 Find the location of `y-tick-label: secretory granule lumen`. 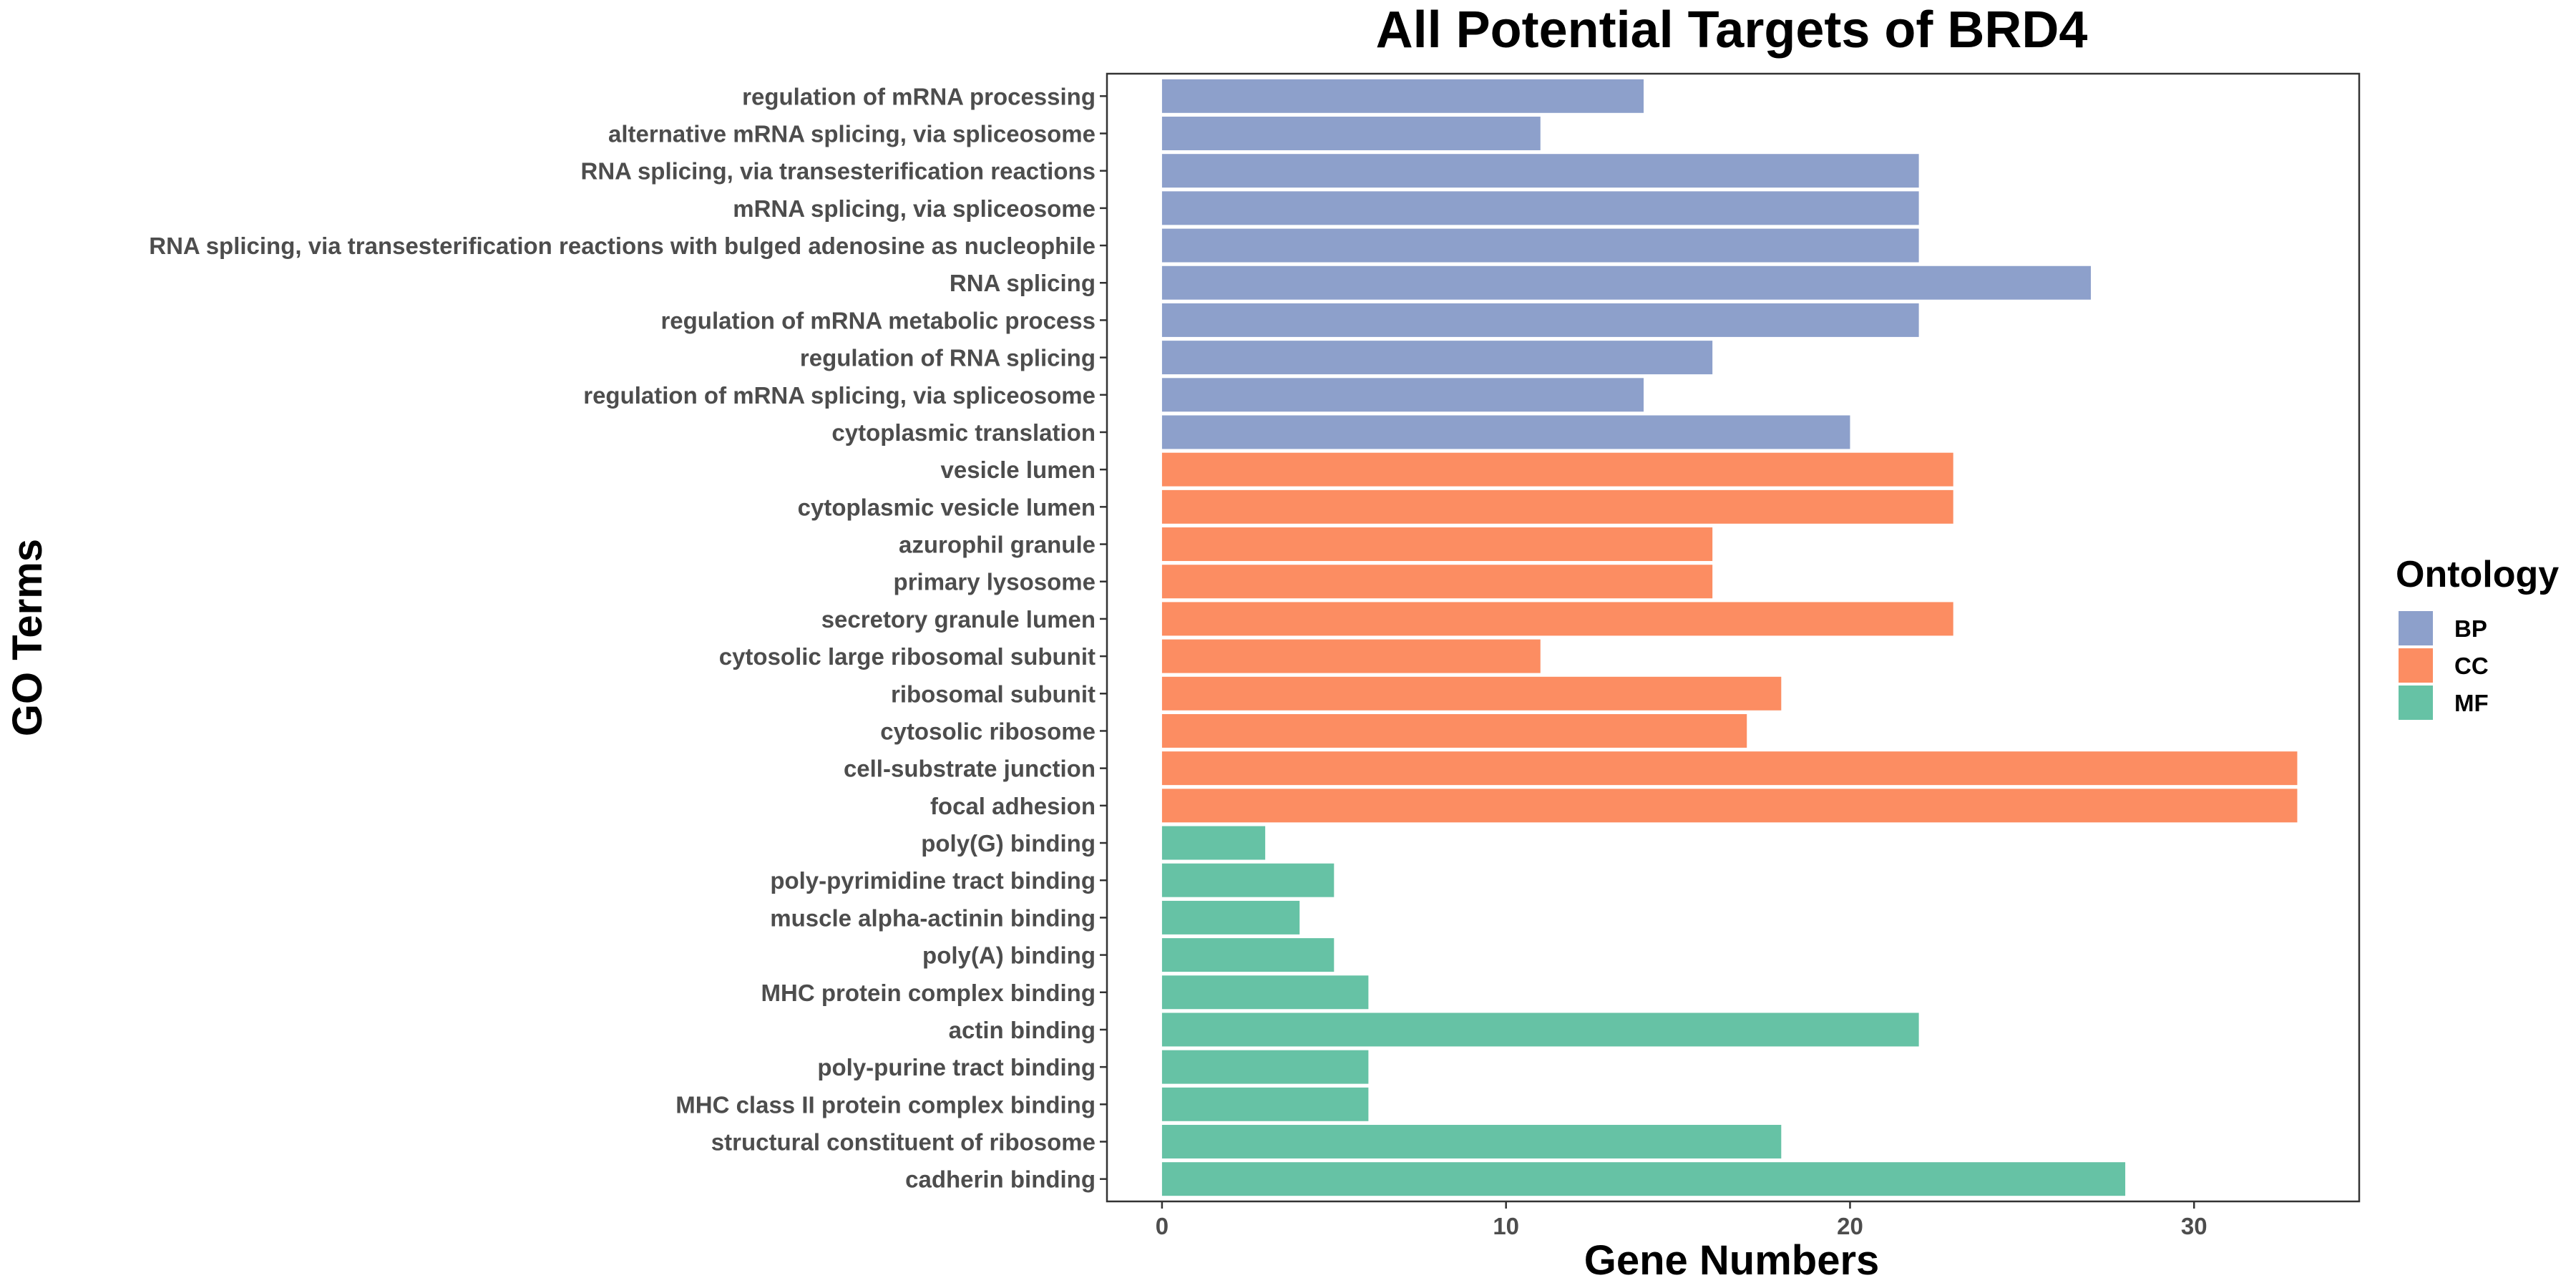

y-tick-label: secretory granule lumen is located at coordinates (958, 619).